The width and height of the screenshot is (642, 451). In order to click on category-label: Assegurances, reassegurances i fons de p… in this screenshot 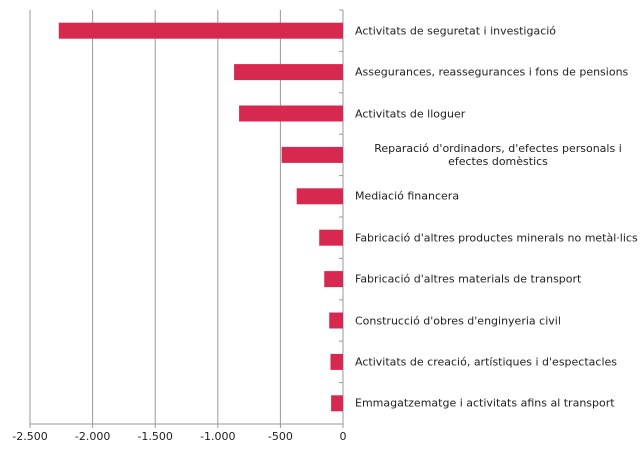, I will do `click(492, 72)`.